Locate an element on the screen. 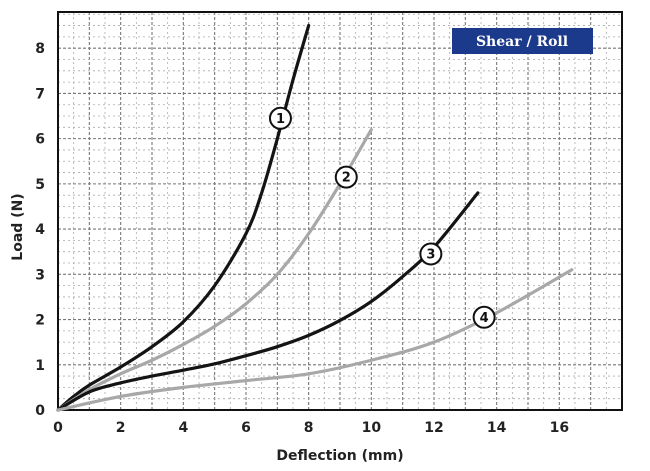 The image size is (650, 471). y-tick-label: 2 is located at coordinates (40, 321).